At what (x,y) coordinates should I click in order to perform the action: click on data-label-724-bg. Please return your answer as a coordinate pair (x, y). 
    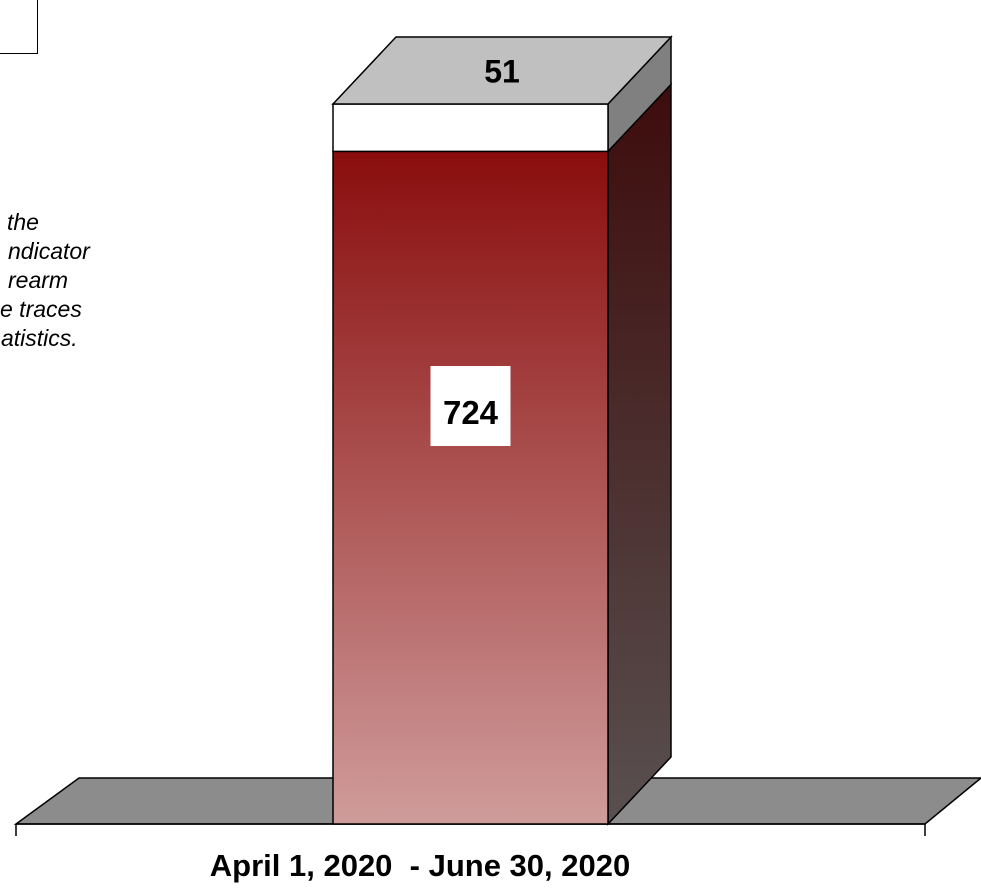
    Looking at the image, I should click on (470, 406).